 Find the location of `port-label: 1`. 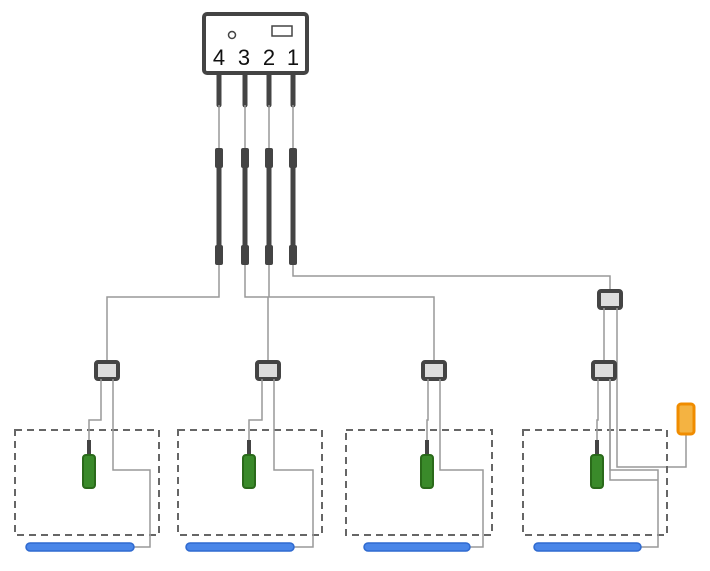

port-label: 1 is located at coordinates (293, 57).